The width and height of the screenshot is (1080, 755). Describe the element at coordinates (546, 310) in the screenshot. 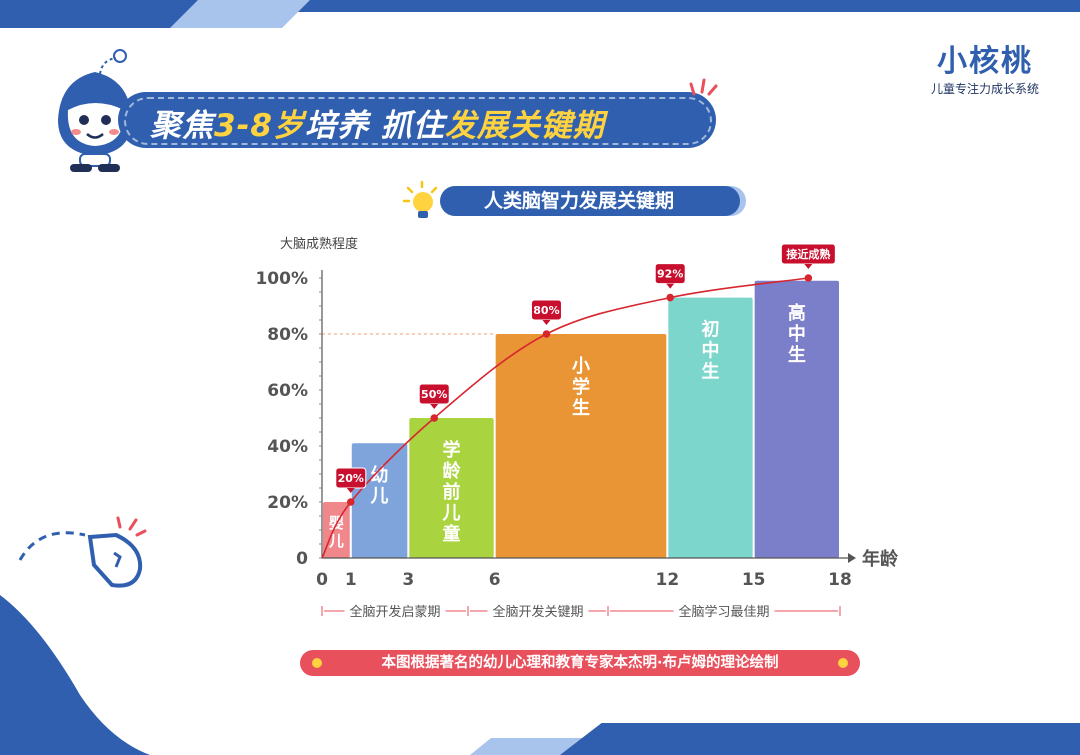

I see `curve-point-label: 80%` at that location.